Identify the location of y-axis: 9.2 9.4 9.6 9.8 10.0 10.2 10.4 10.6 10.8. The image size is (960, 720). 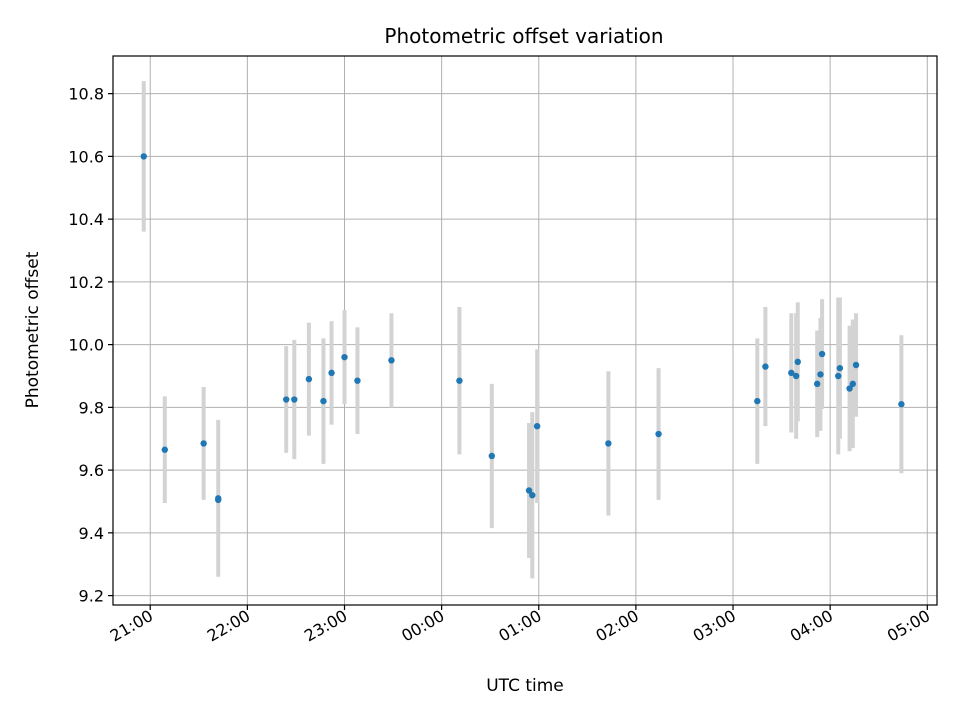
(90, 345).